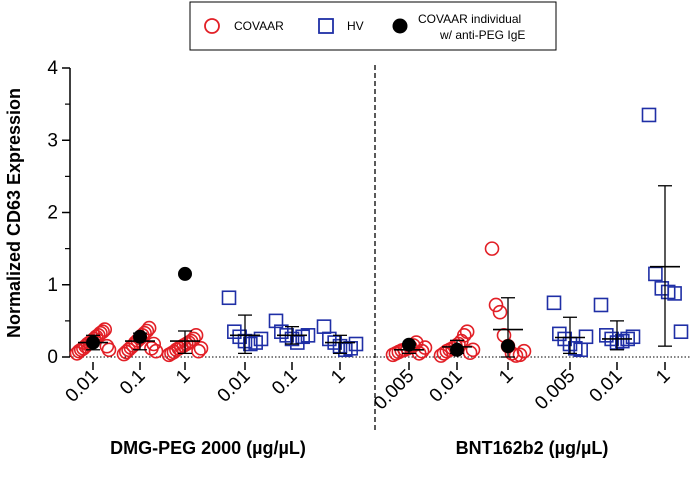  I want to click on y-tick-label: 3, so click(52, 140).